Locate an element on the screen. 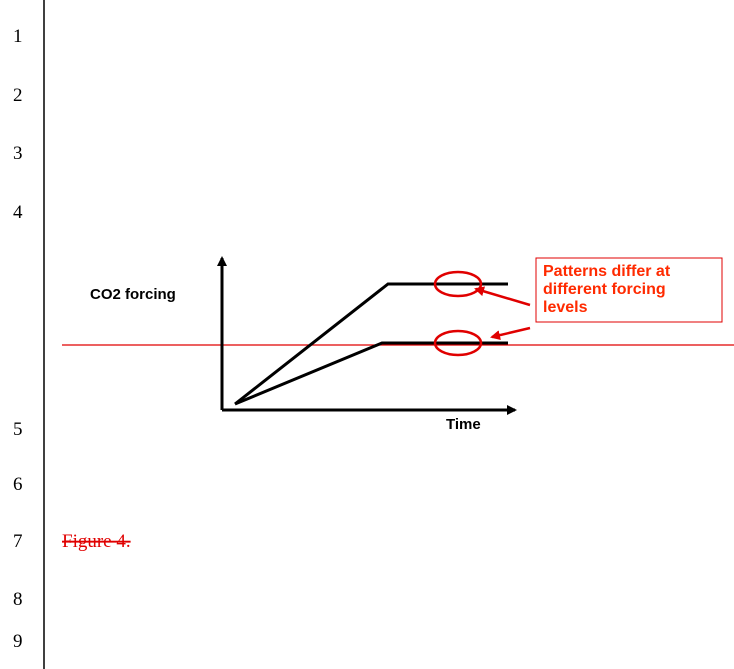 Image resolution: width=734 pixels, height=669 pixels. annotation-box is located at coordinates (629, 290).